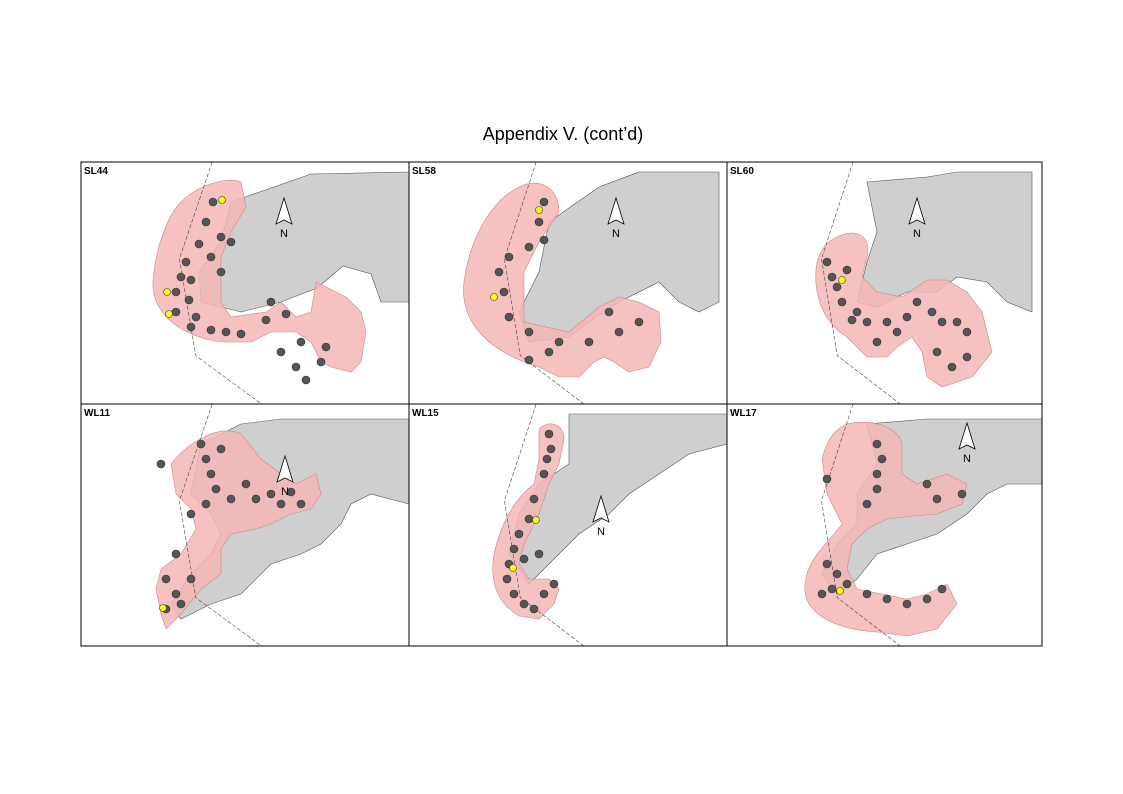  Describe the element at coordinates (568, 525) in the screenshot. I see `map-panel: N WL15` at that location.